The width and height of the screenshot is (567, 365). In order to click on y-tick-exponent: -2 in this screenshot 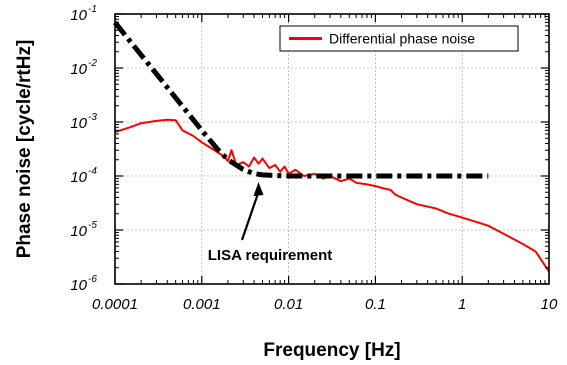, I will do `click(92, 63)`.